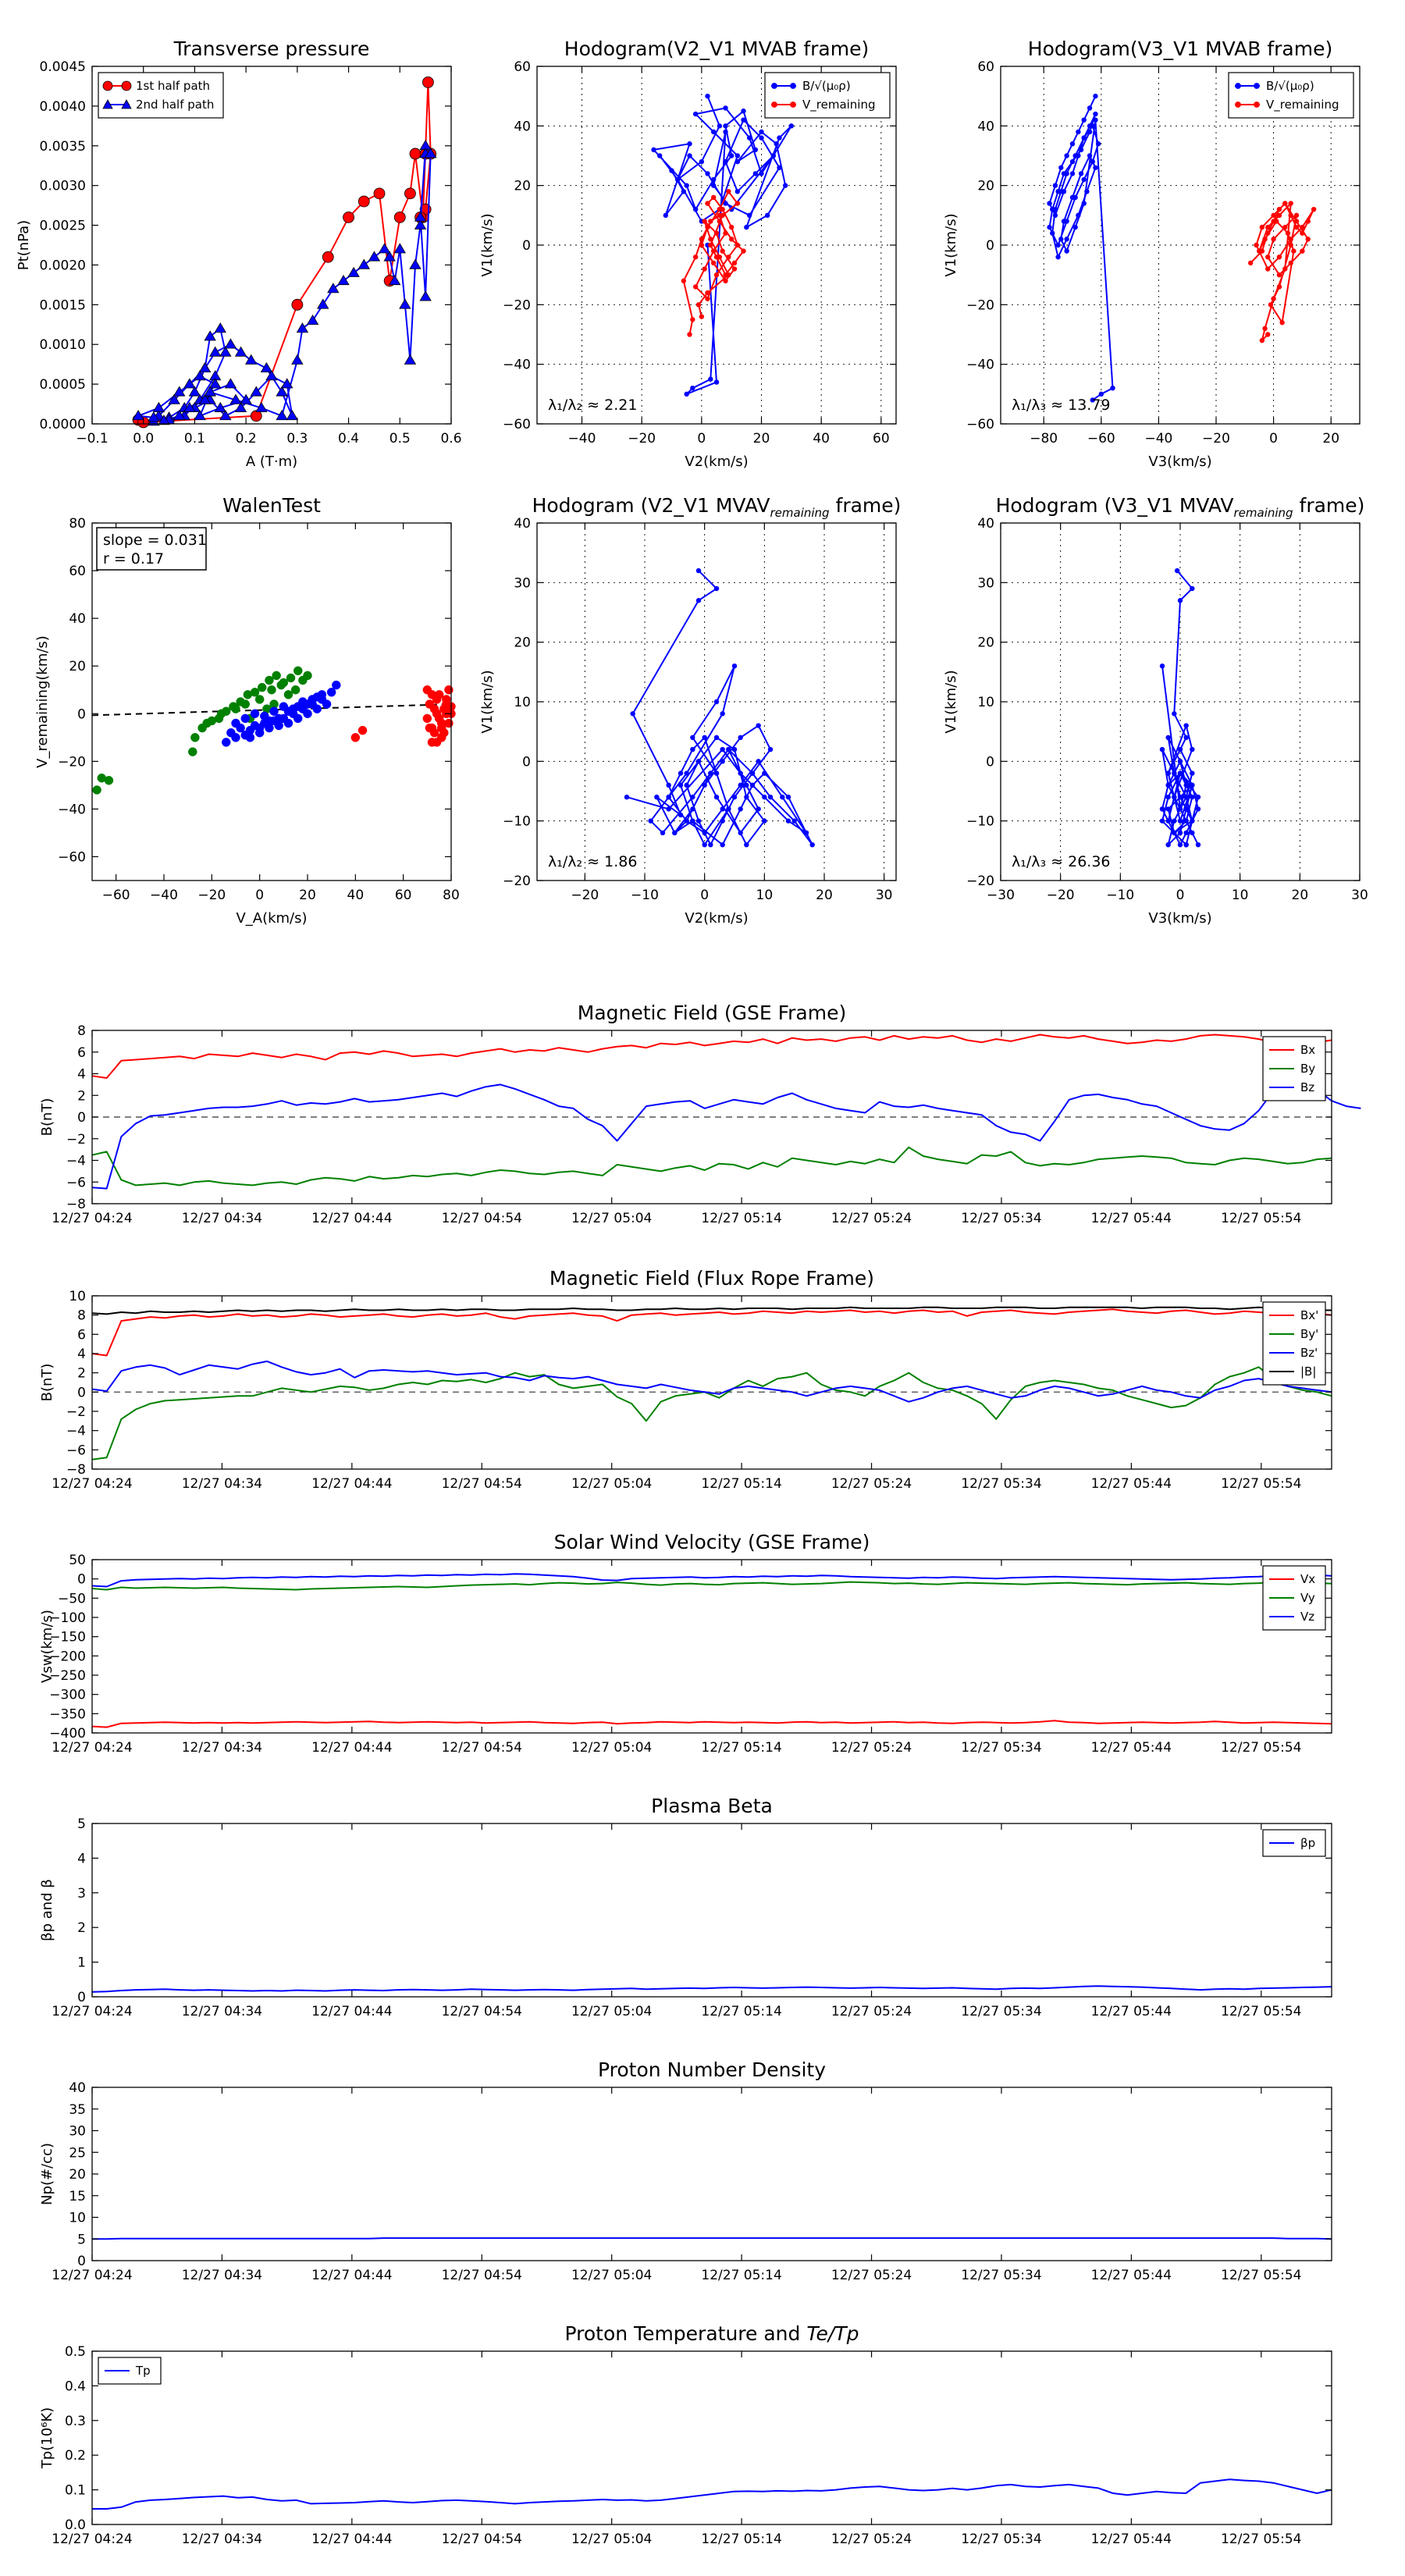  Describe the element at coordinates (72, 1598) in the screenshot. I see `y-tick-label: −50` at that location.